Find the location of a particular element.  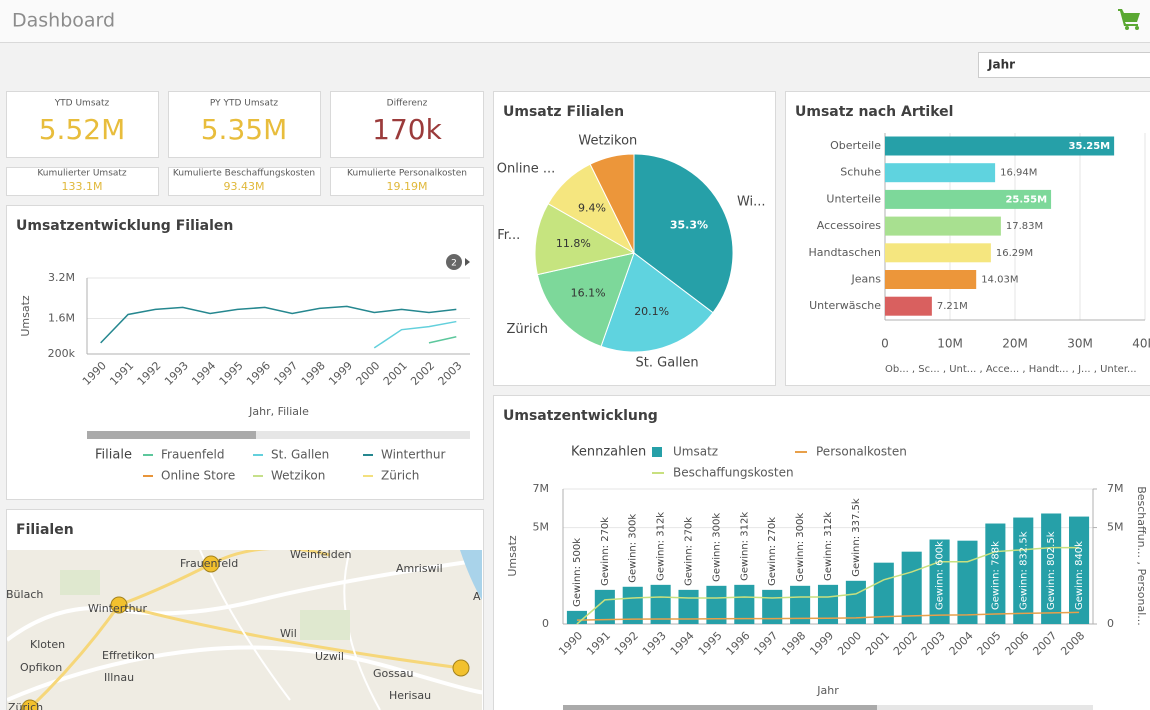

panel-title: Filialen is located at coordinates (45, 530).